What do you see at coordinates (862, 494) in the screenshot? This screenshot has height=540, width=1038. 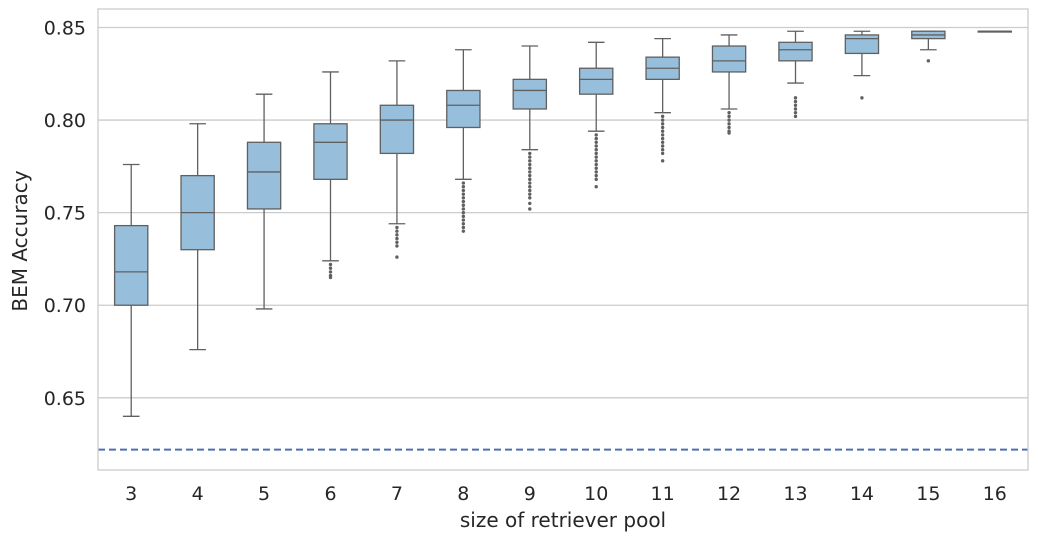 I see `x-tick-label: 14` at bounding box center [862, 494].